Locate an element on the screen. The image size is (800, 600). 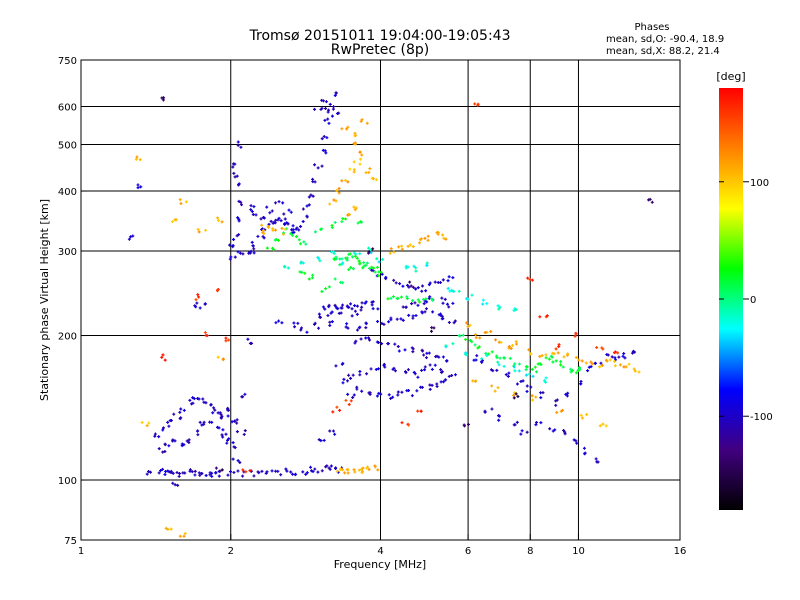
colorbar-tick-label: 100 is located at coordinates (759, 183).